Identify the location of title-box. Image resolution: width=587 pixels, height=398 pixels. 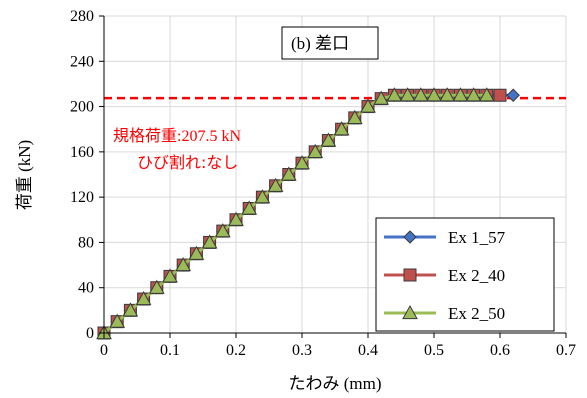
(330, 43).